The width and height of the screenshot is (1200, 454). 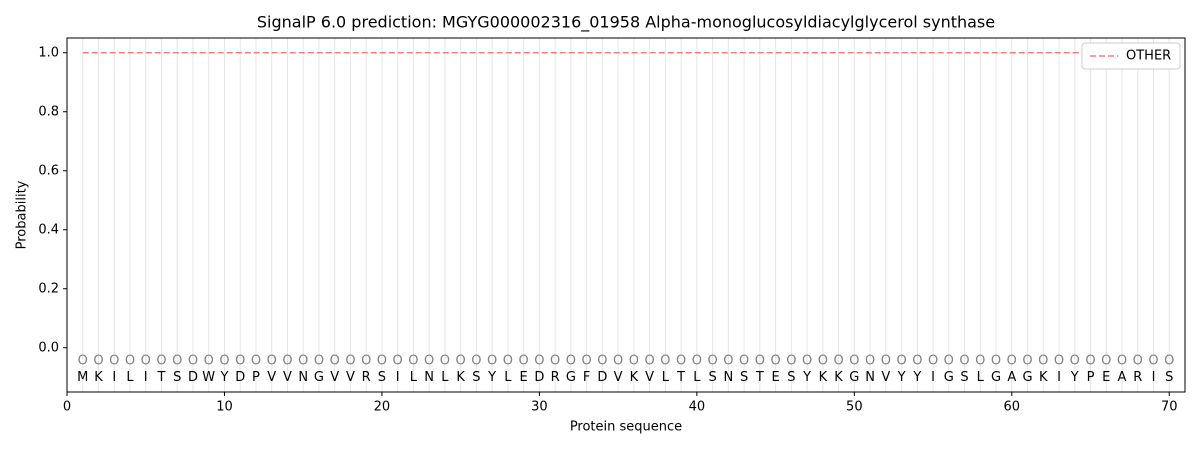 I want to click on legend-box, so click(x=1131, y=56).